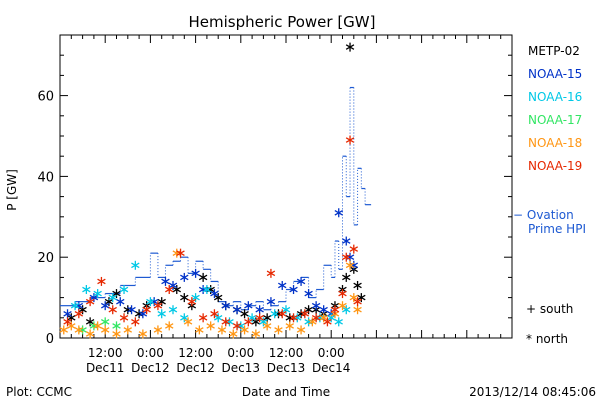 This screenshot has width=600, height=400. Describe the element at coordinates (555, 143) in the screenshot. I see `legend-entry: NOAA-18` at that location.